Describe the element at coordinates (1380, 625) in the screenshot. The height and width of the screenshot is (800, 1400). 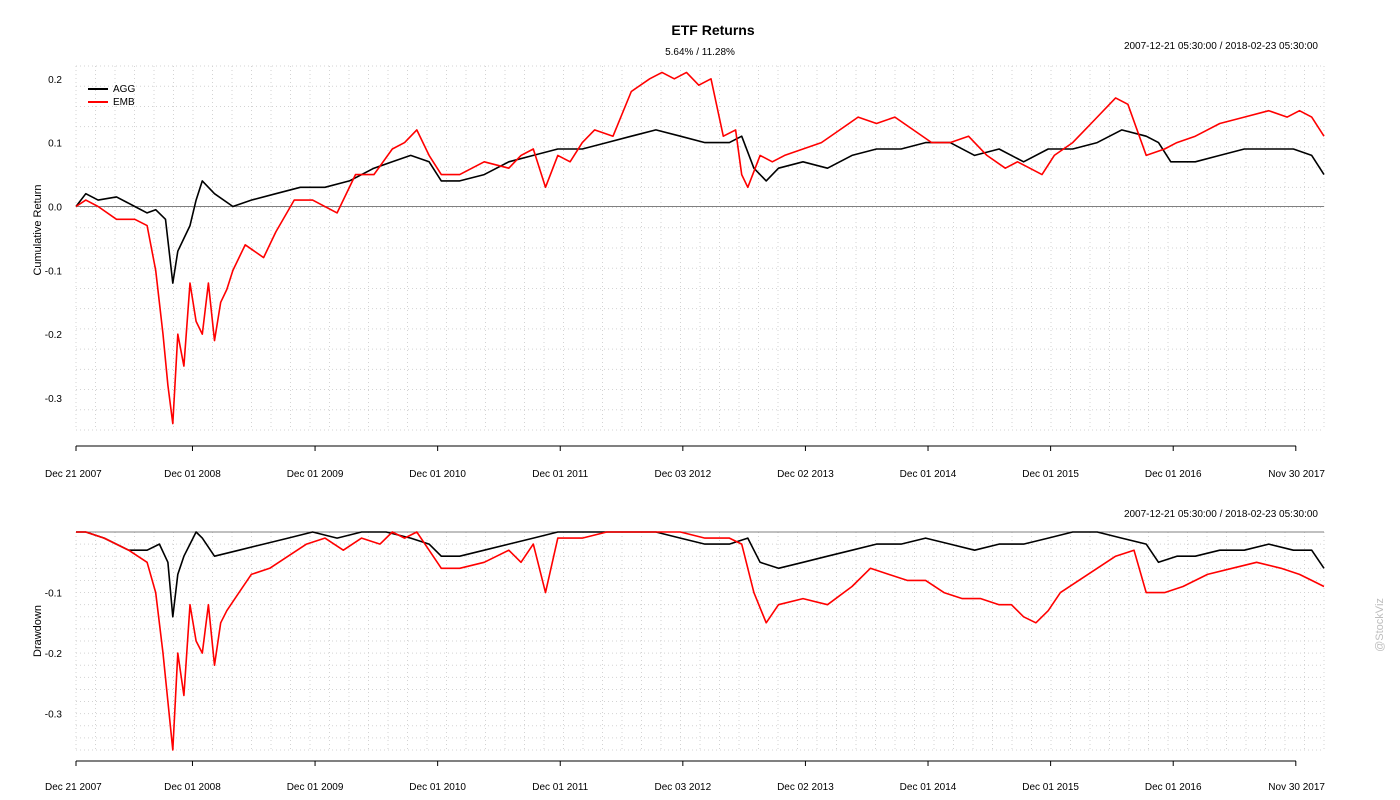
I see `watermark: @StockViz` at that location.